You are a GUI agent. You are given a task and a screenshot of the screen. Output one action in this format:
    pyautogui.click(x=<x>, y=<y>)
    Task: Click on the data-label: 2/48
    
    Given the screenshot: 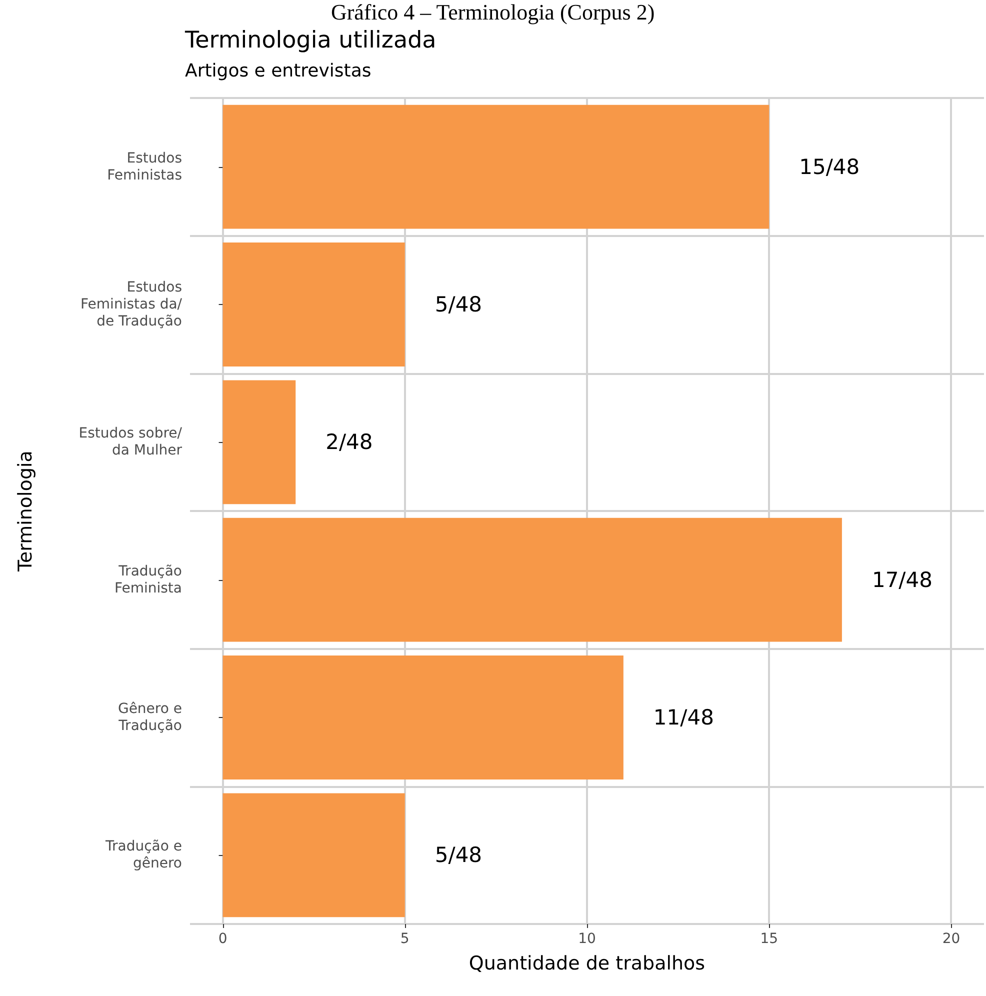 What is the action you would take?
    pyautogui.click(x=349, y=442)
    